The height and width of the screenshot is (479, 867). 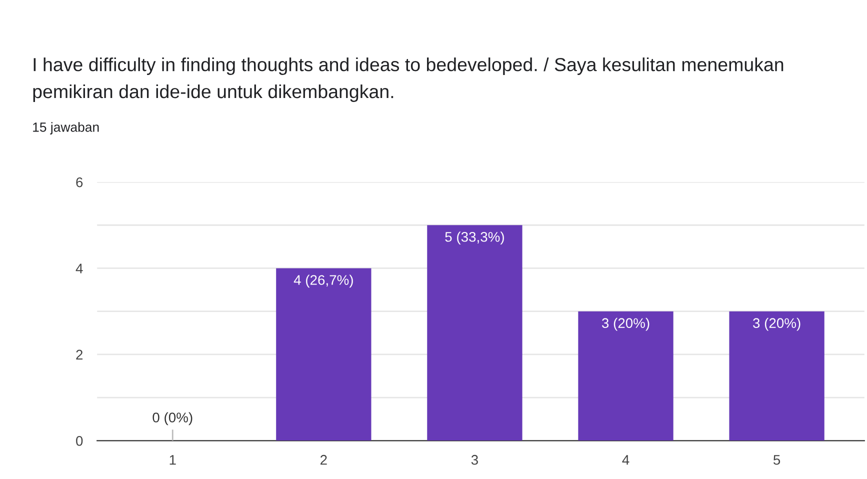 What do you see at coordinates (172, 419) in the screenshot?
I see `data-label: 0 (0%)` at bounding box center [172, 419].